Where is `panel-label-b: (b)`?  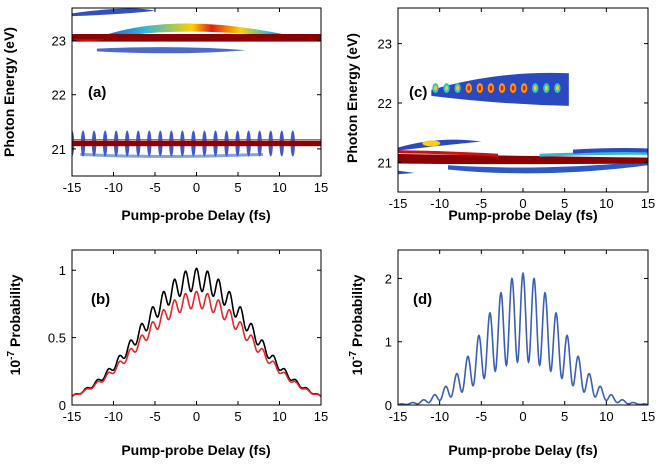
panel-label-b: (b) is located at coordinates (100, 299).